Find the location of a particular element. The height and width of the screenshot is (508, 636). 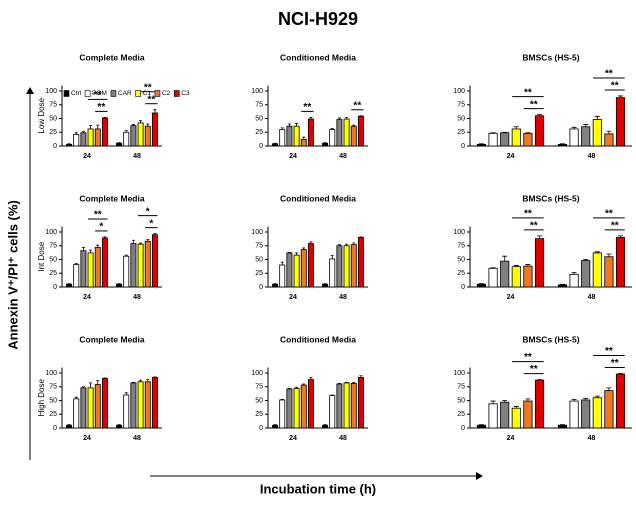

significance-label: * is located at coordinates (148, 211).